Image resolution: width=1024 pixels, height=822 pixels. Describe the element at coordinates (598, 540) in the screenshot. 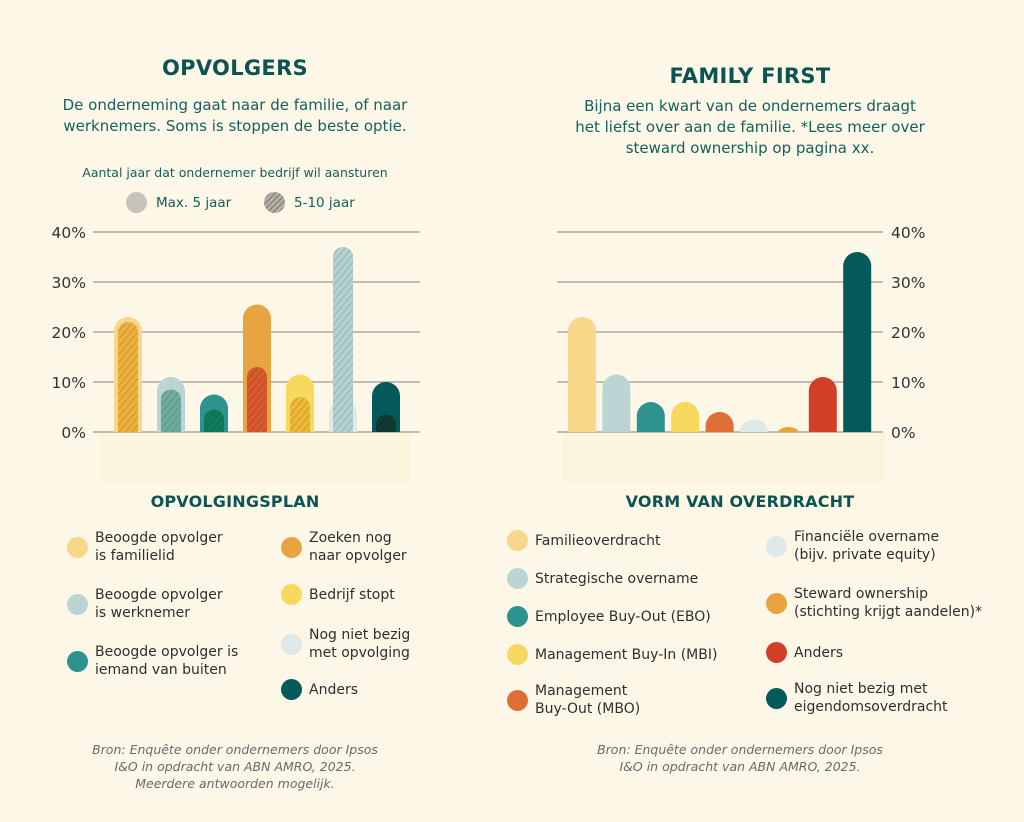

I see `legend-label-line: Familieoverdracht` at that location.